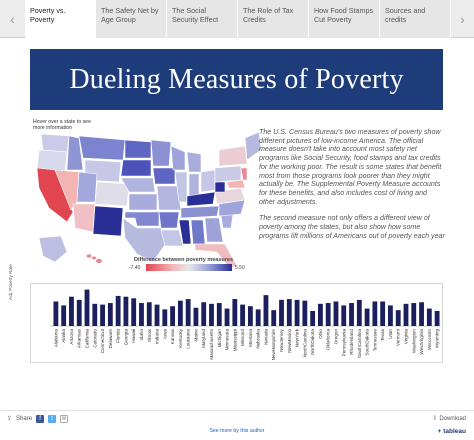 This screenshot has width=474, height=440. I want to click on legend-max: 5.50, so click(240, 268).